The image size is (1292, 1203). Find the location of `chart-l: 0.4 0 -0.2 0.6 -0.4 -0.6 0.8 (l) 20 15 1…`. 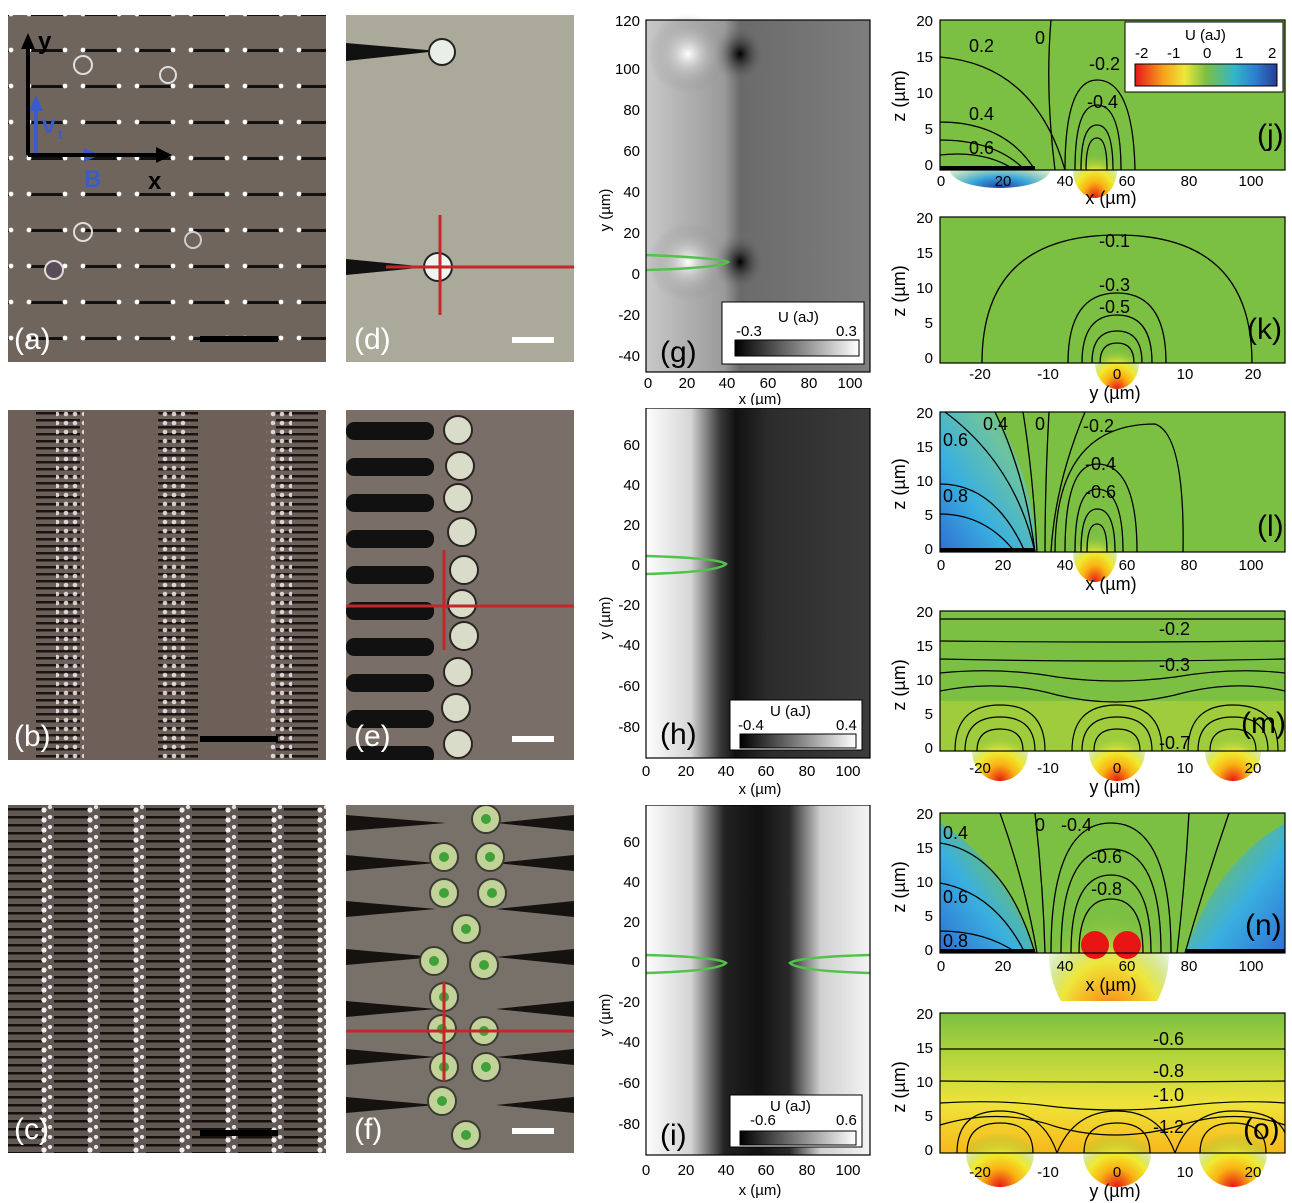

chart-l: 0.4 0 -0.2 0.6 -0.4 -0.6 0.8 (l) 20 15 1… is located at coordinates (1087, 499).